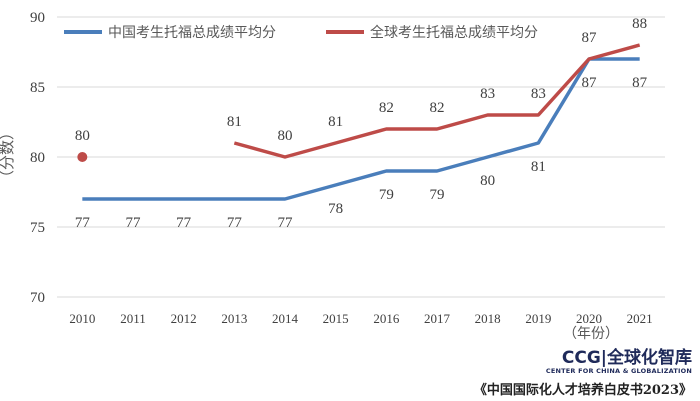 The width and height of the screenshot is (700, 401). What do you see at coordinates (37, 298) in the screenshot?
I see `y-tick-label: 70` at bounding box center [37, 298].